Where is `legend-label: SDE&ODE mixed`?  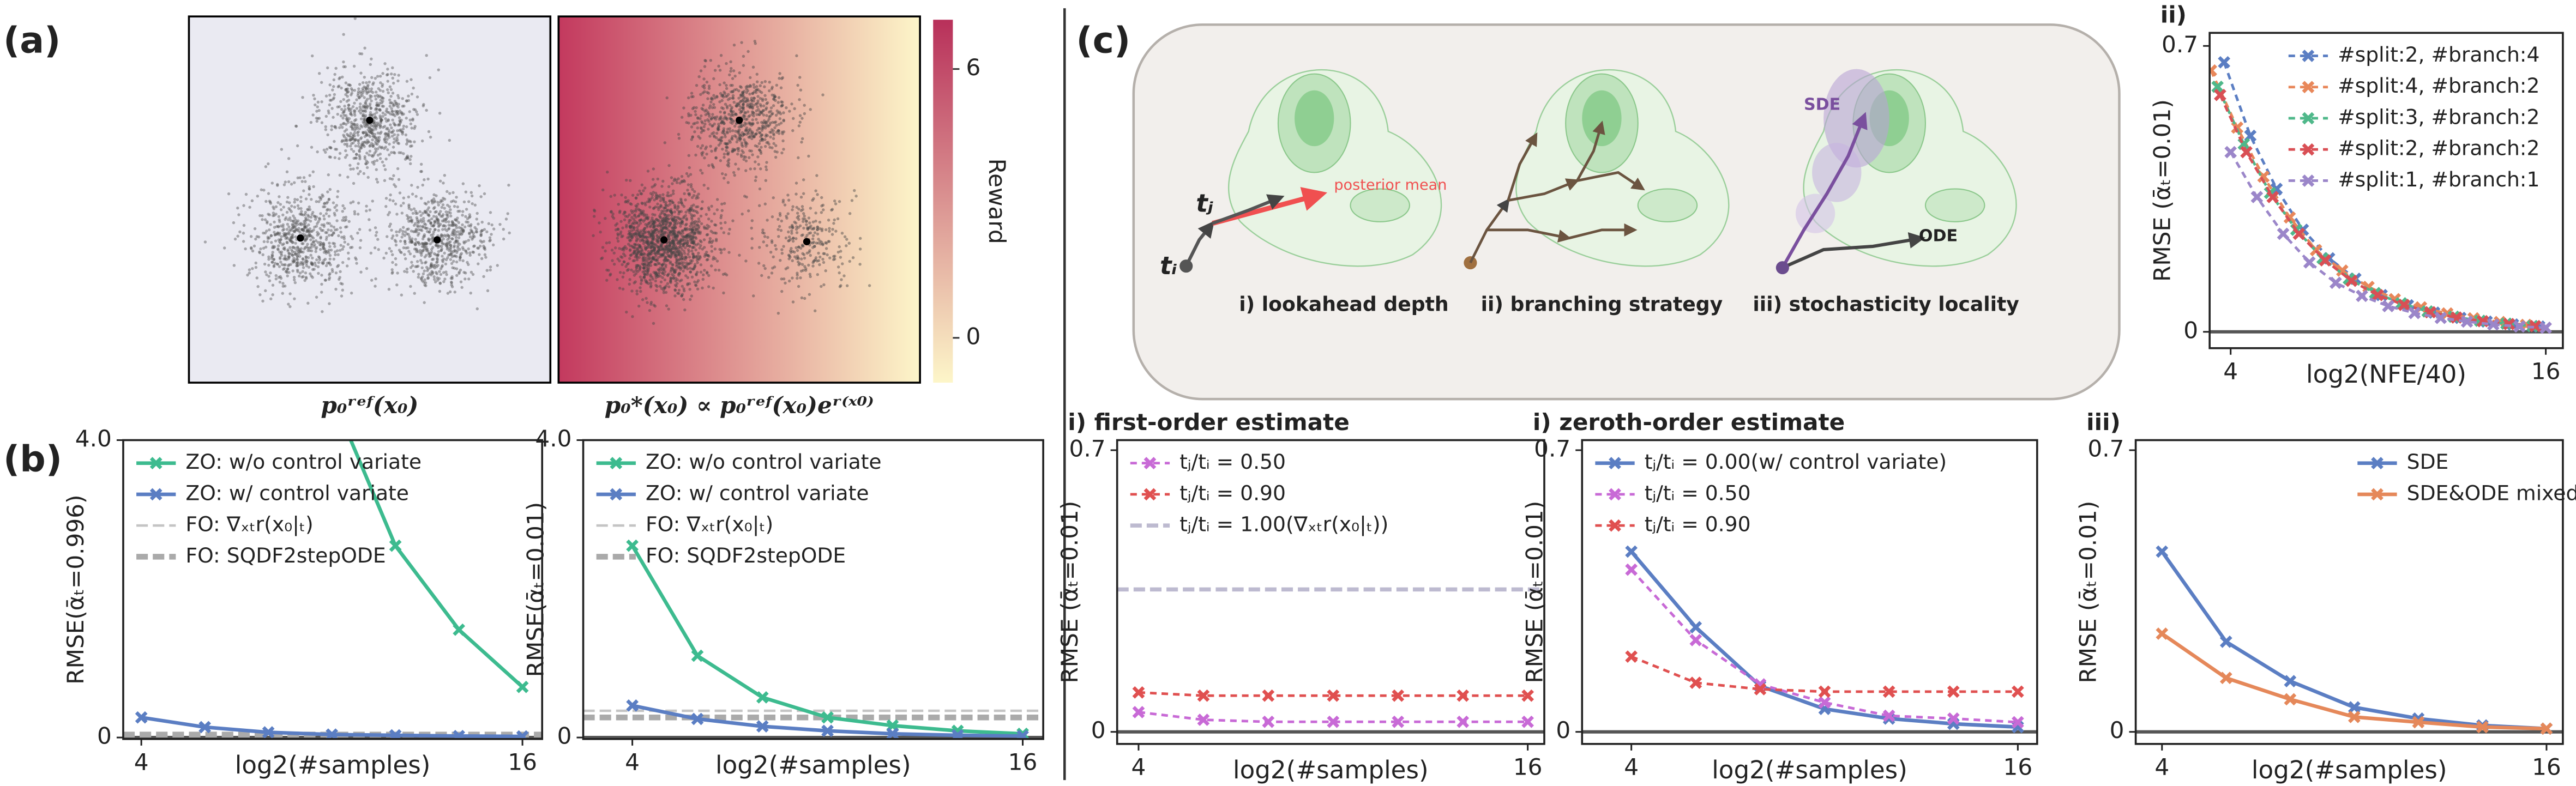
legend-label: SDE&ODE mixed is located at coordinates (2491, 493).